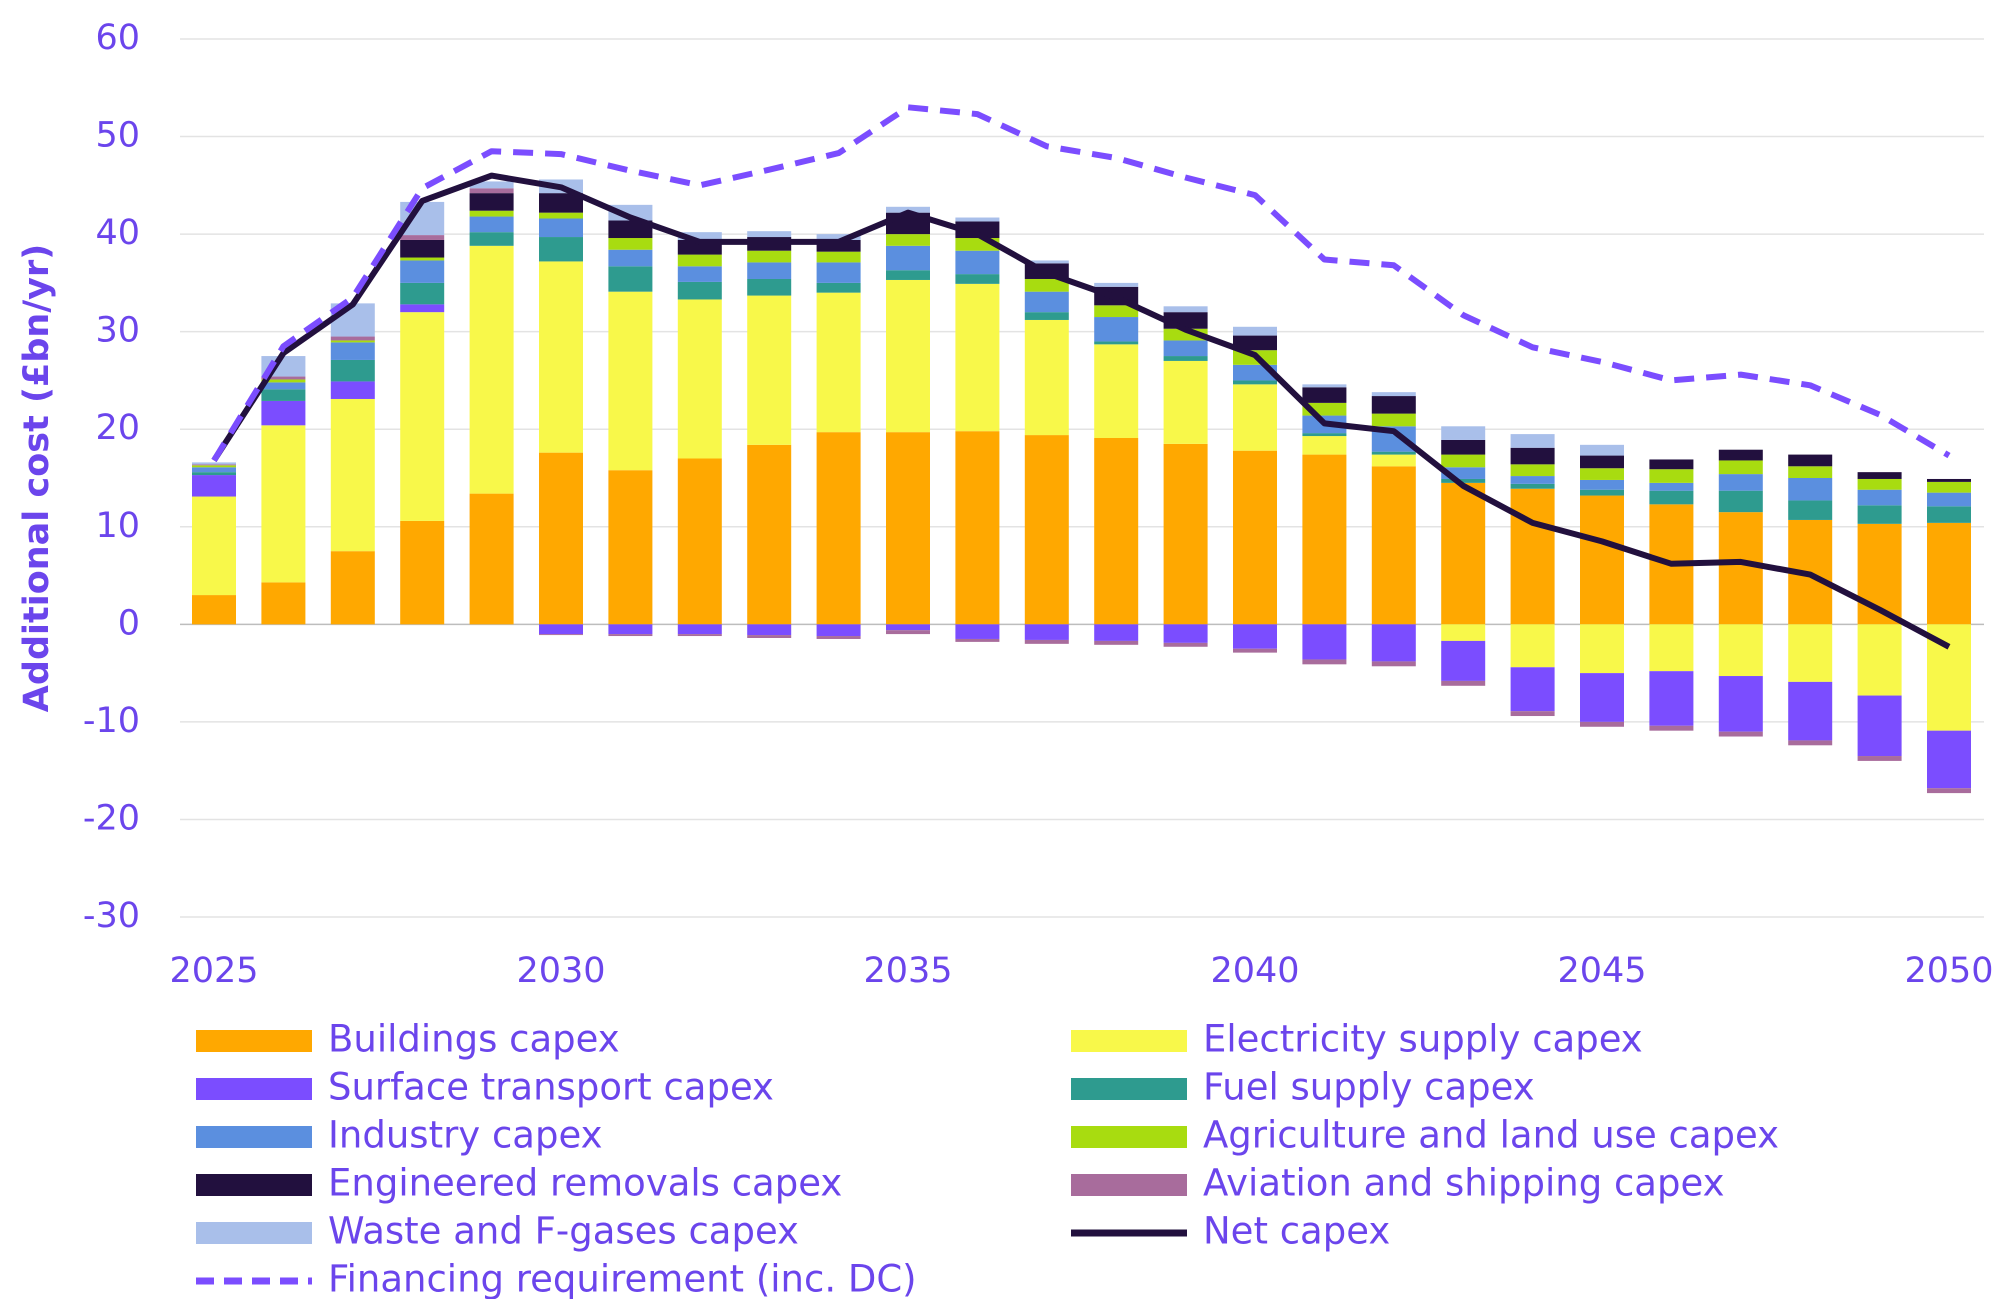 The width and height of the screenshot is (2014, 1299). Describe the element at coordinates (474, 1039) in the screenshot. I see `legend-label: Buildings capex` at that location.